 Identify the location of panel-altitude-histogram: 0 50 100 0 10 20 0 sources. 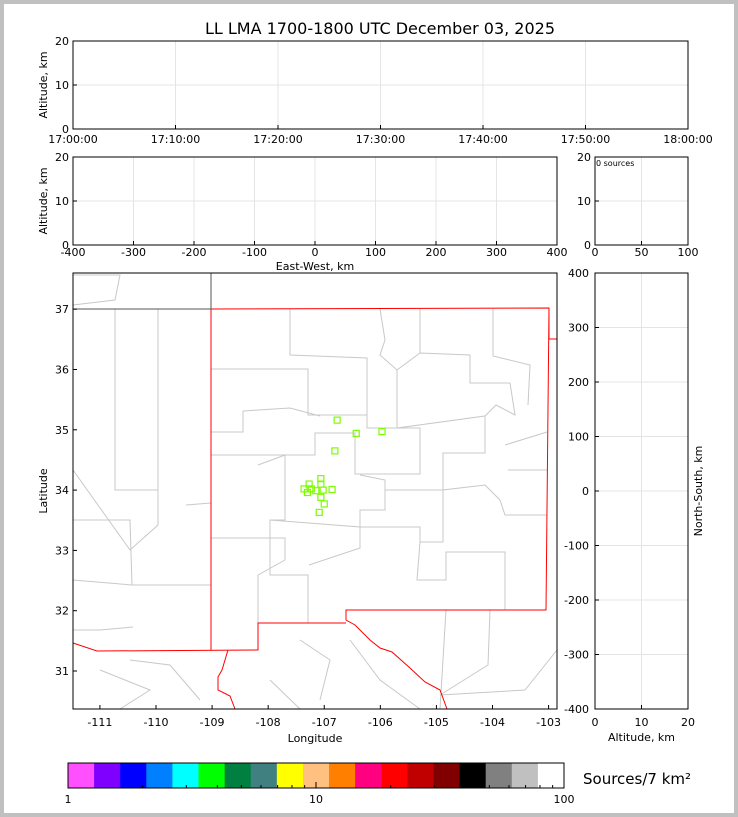
(638, 205).